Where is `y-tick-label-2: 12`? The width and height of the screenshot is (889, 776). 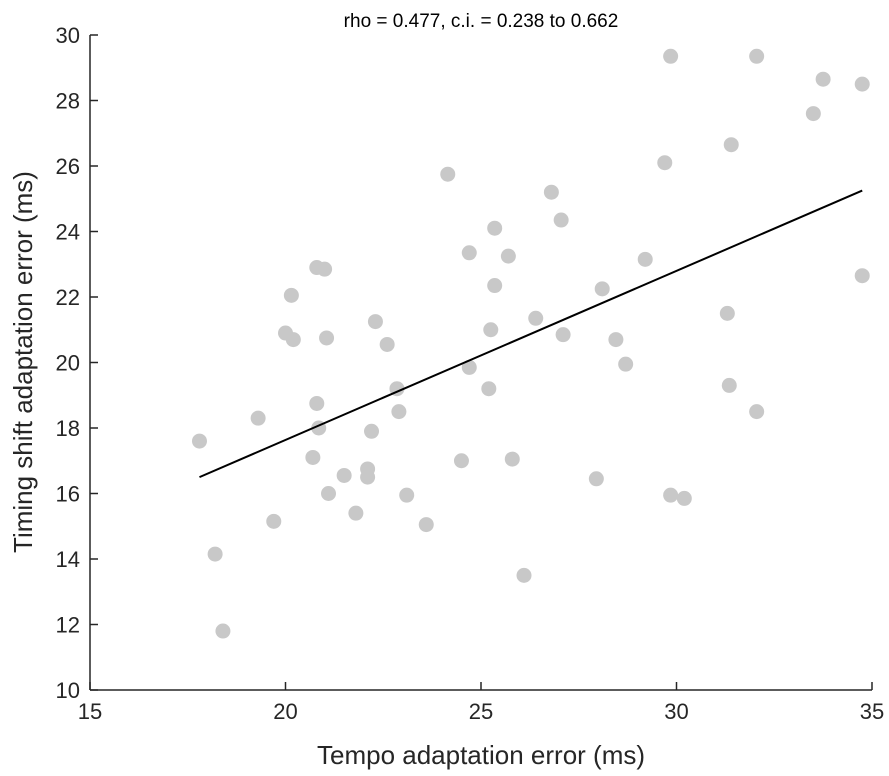 y-tick-label-2: 12 is located at coordinates (68, 625).